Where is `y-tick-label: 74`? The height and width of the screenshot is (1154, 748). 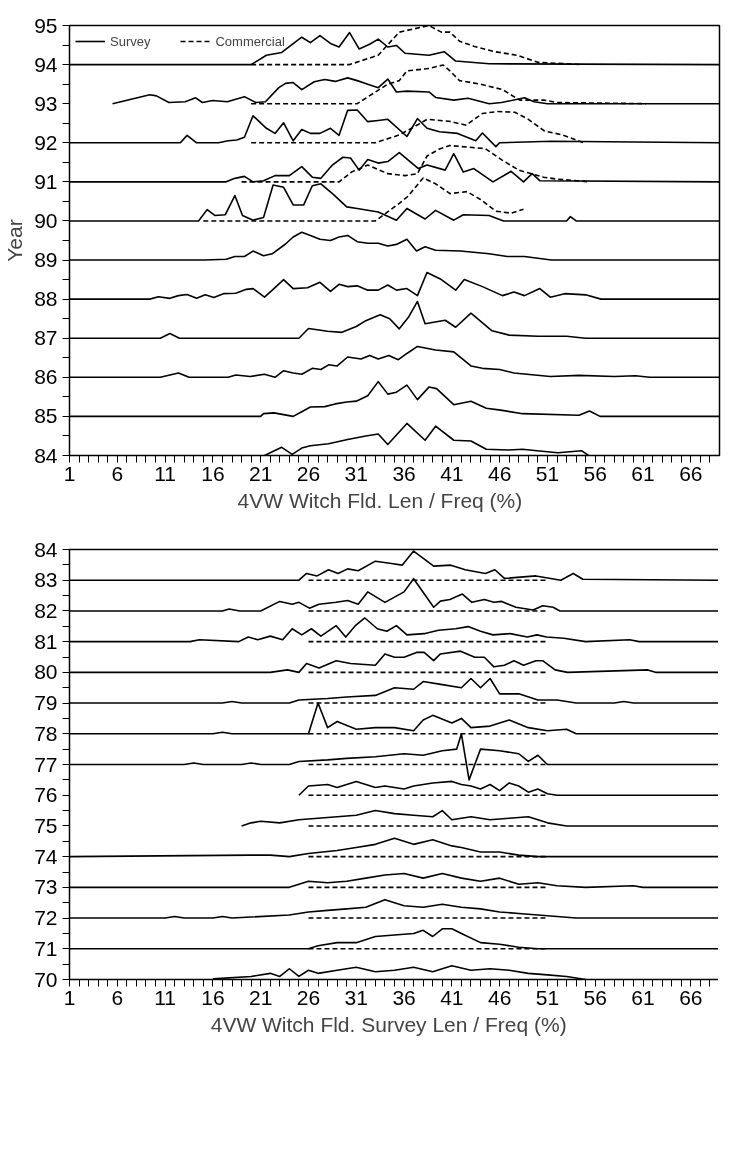
y-tick-label: 74 is located at coordinates (46, 856).